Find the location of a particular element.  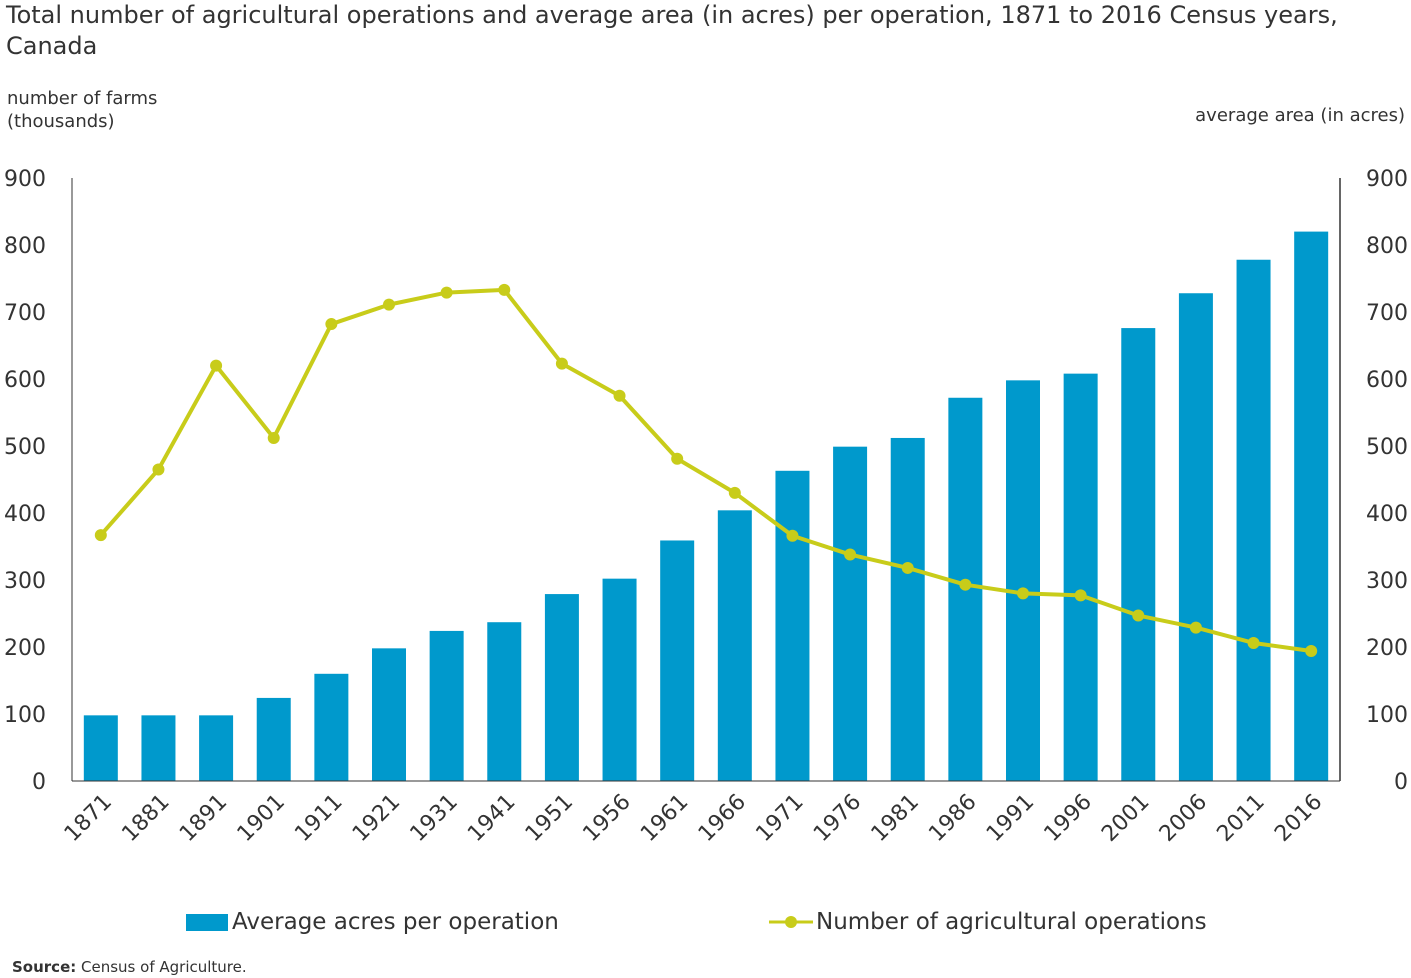

y-left-tick-400: 400 is located at coordinates (25, 514).